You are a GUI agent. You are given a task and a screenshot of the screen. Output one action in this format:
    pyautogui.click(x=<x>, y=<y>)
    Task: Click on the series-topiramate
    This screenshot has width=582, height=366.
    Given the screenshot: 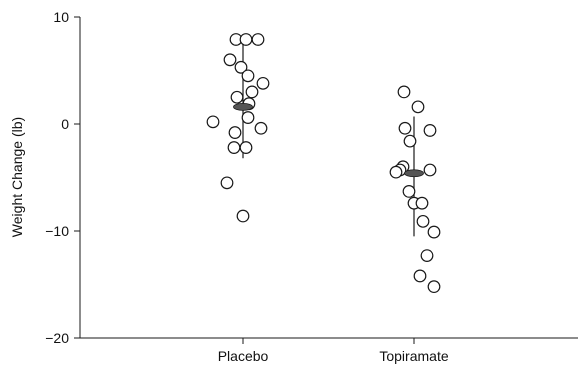 What is the action you would take?
    pyautogui.click(x=415, y=189)
    